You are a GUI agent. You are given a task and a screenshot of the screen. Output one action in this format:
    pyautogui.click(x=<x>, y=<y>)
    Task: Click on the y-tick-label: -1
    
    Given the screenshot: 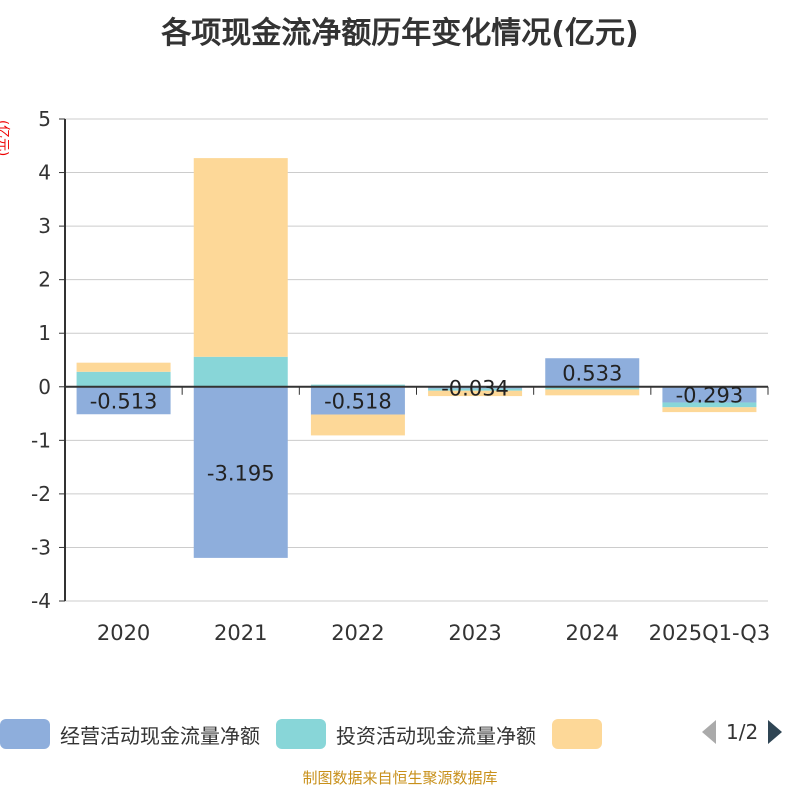 What is the action you would take?
    pyautogui.click(x=41, y=440)
    